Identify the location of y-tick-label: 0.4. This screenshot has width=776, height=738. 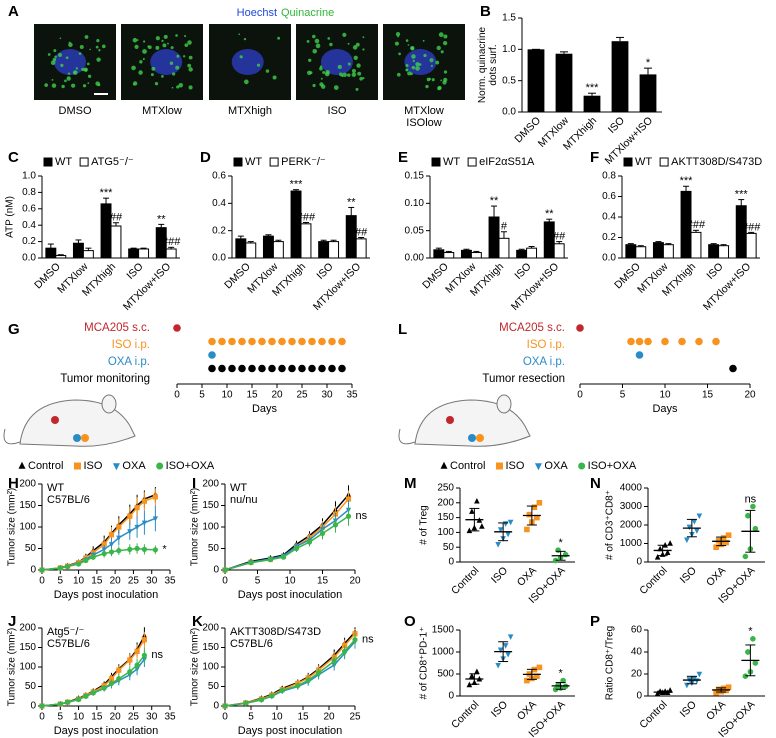
(219, 203).